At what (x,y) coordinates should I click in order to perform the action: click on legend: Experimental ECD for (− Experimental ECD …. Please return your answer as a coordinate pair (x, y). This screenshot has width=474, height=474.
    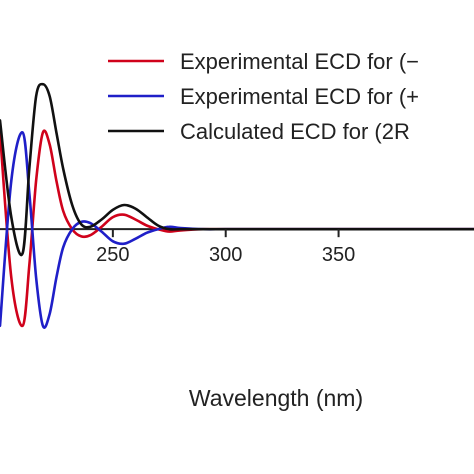
    Looking at the image, I should click on (263, 96).